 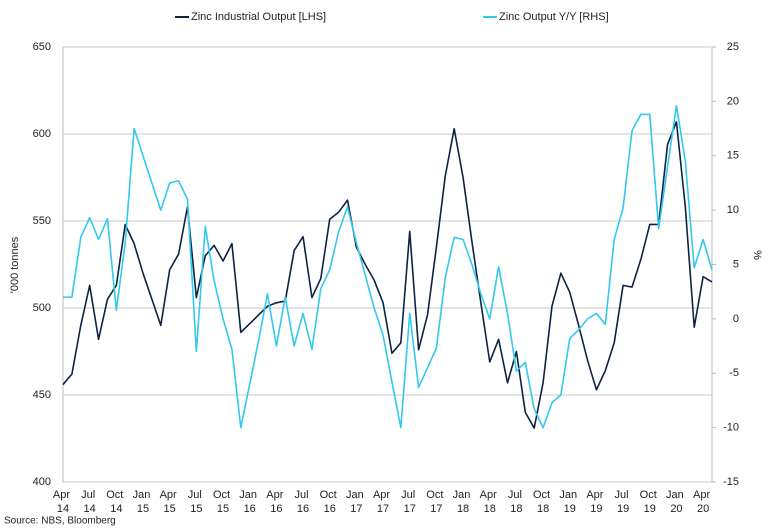 I want to click on x-tick-label: Oct 18, so click(x=543, y=502).